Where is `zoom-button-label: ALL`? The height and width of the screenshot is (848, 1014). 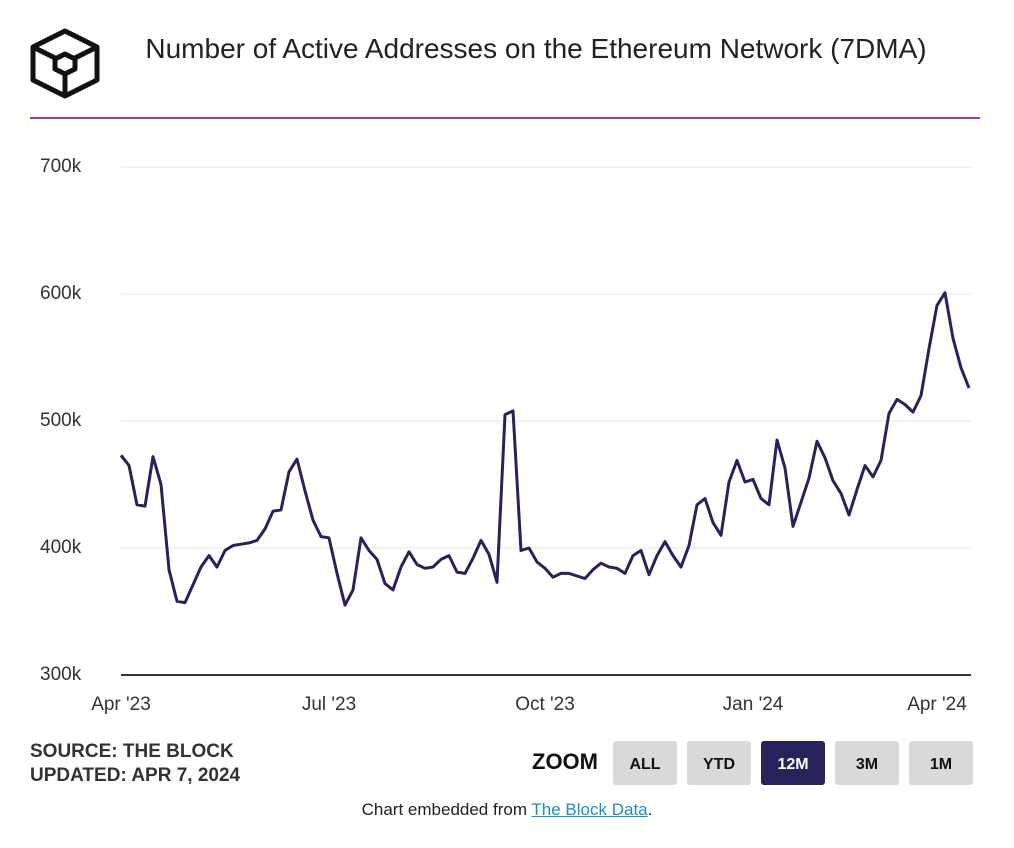 zoom-button-label: ALL is located at coordinates (644, 764).